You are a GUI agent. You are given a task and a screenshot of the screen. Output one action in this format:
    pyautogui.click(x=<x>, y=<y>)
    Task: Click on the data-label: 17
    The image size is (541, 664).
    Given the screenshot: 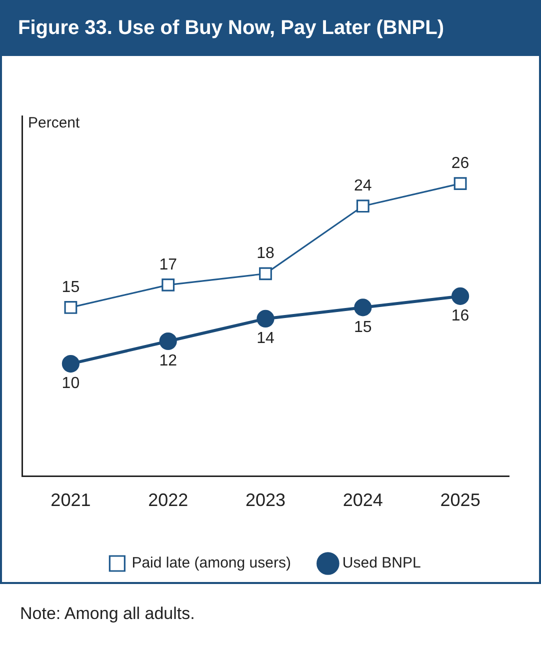 What is the action you would take?
    pyautogui.click(x=168, y=265)
    